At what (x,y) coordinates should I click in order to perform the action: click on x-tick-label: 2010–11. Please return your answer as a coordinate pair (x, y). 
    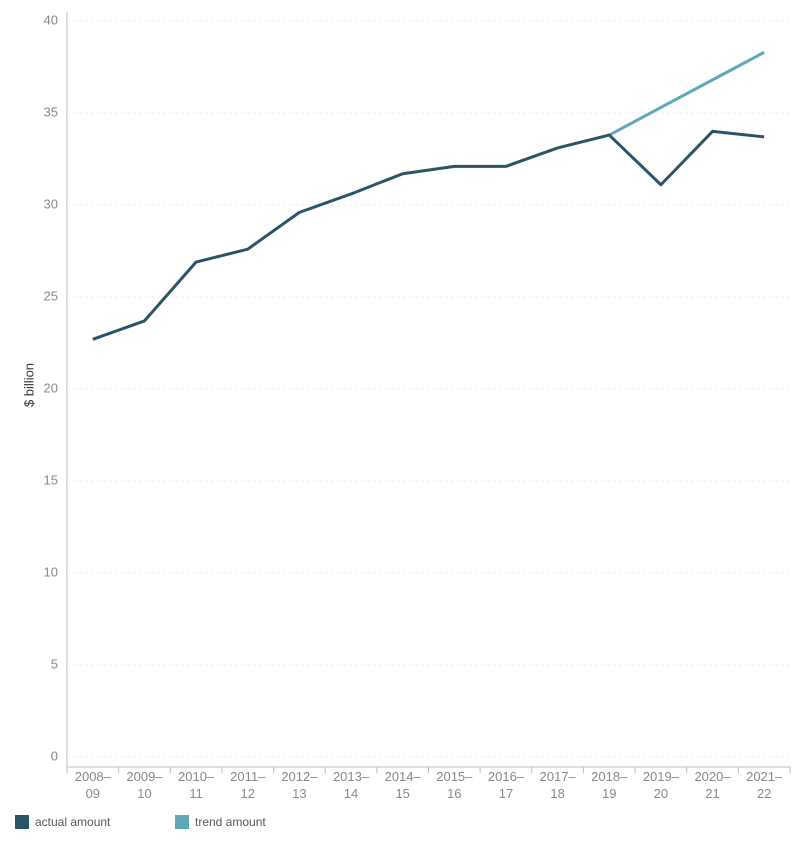
    Looking at the image, I should click on (196, 785).